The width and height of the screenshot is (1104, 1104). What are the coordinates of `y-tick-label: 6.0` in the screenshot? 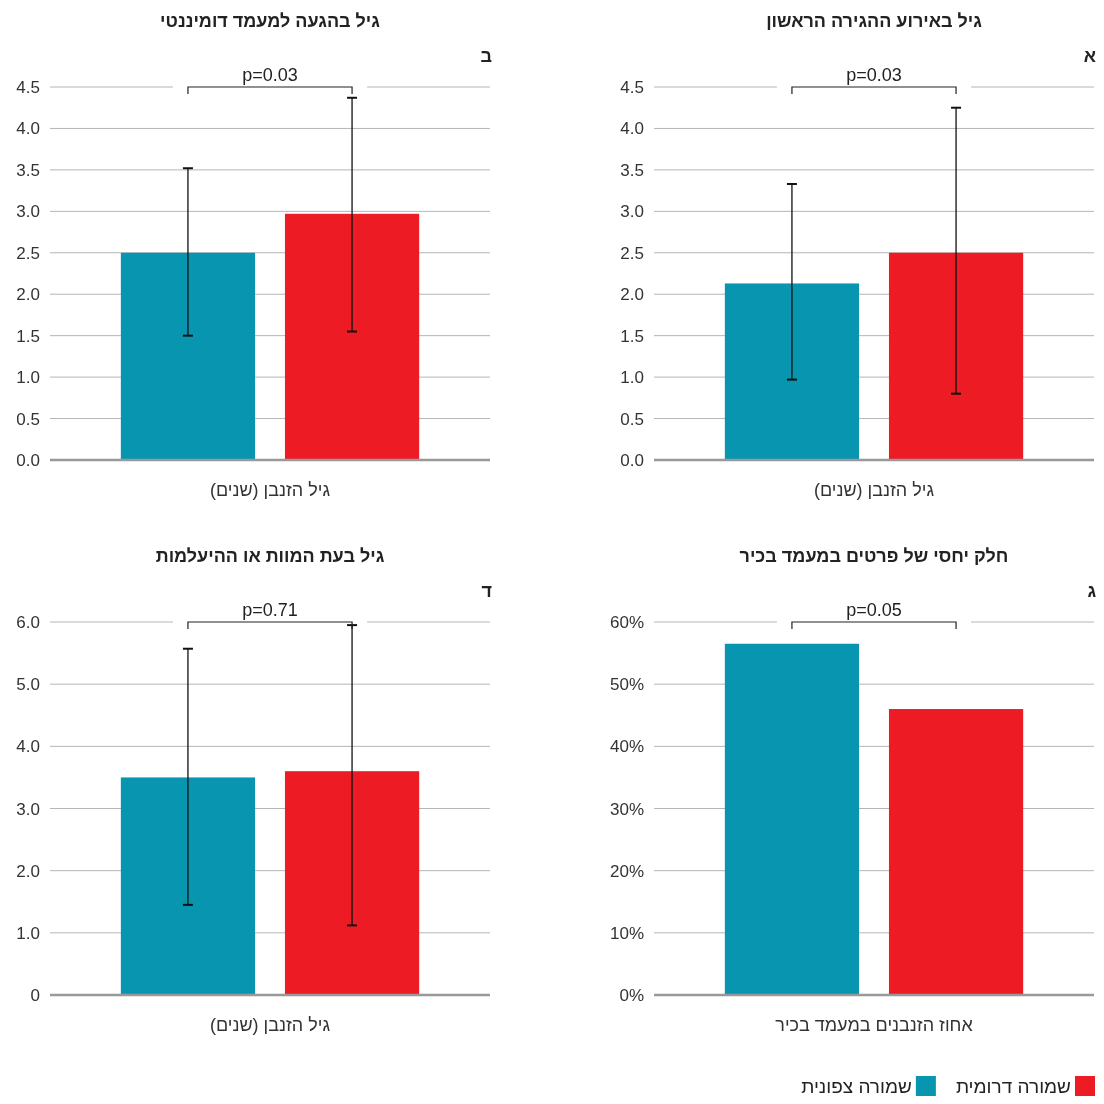 It's located at (28, 622).